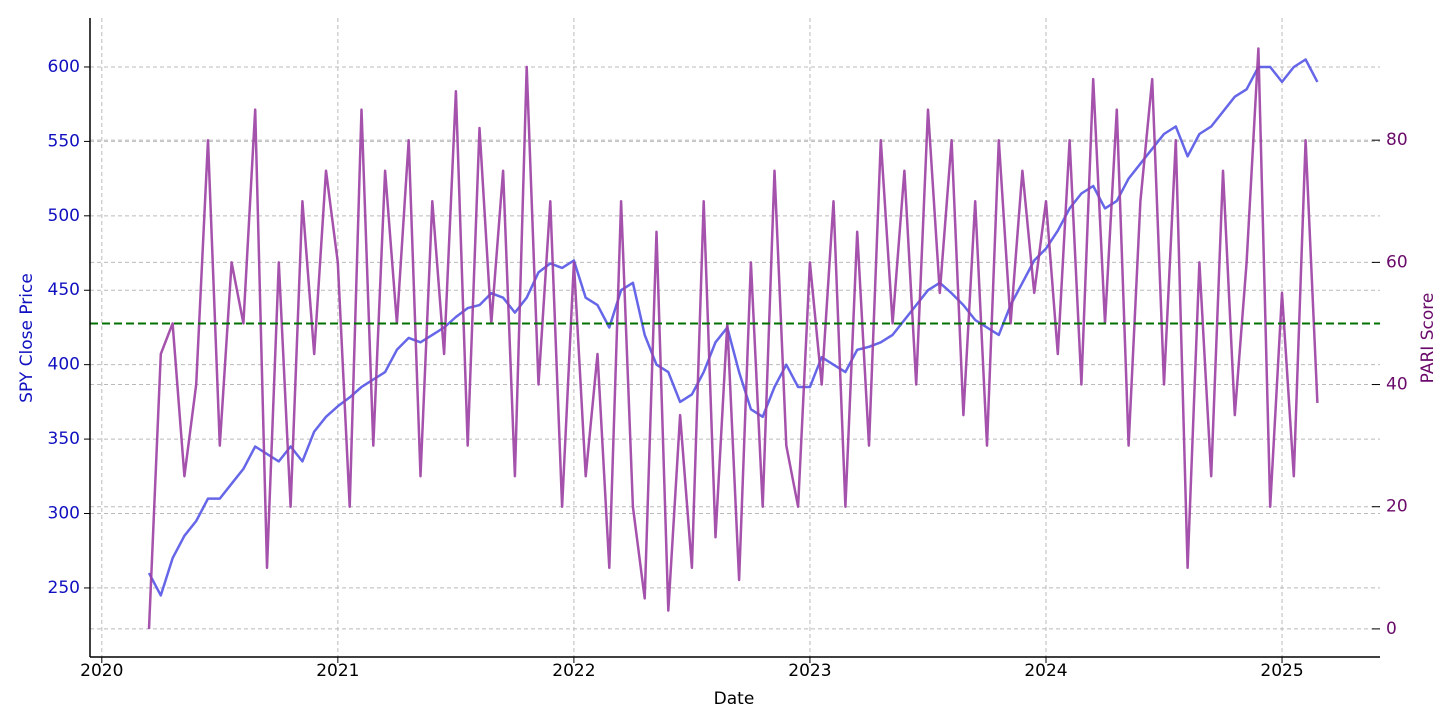 This screenshot has width=1456, height=728. I want to click on y2-tick-label: 40, so click(1397, 385).